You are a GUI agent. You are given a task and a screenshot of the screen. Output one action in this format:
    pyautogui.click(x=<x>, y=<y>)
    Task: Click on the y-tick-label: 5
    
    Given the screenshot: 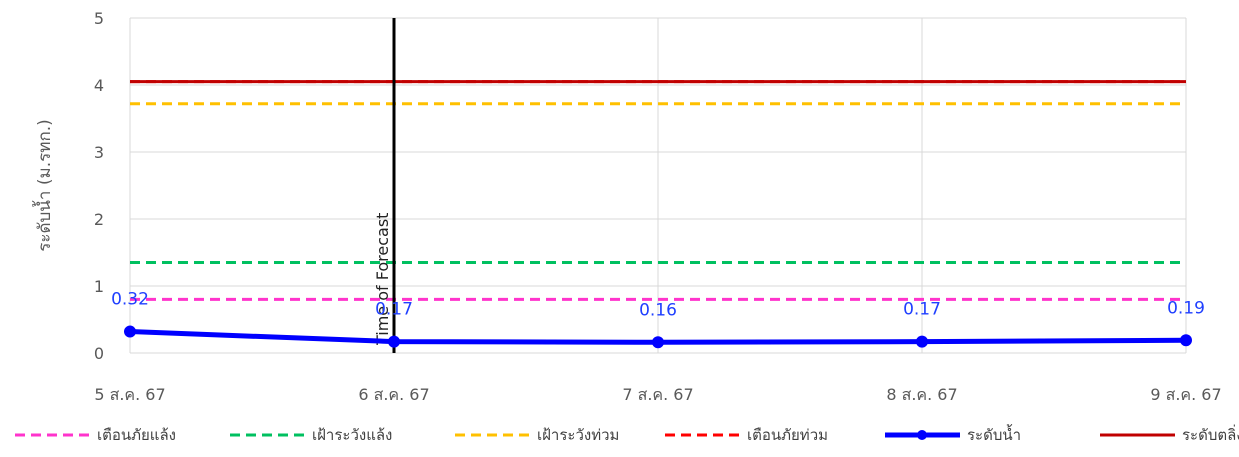 What is the action you would take?
    pyautogui.click(x=99, y=18)
    